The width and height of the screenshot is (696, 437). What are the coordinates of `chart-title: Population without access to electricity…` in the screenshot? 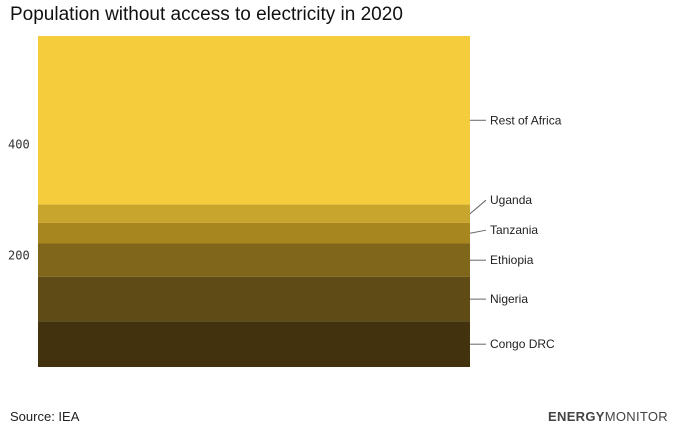 It's located at (206, 14).